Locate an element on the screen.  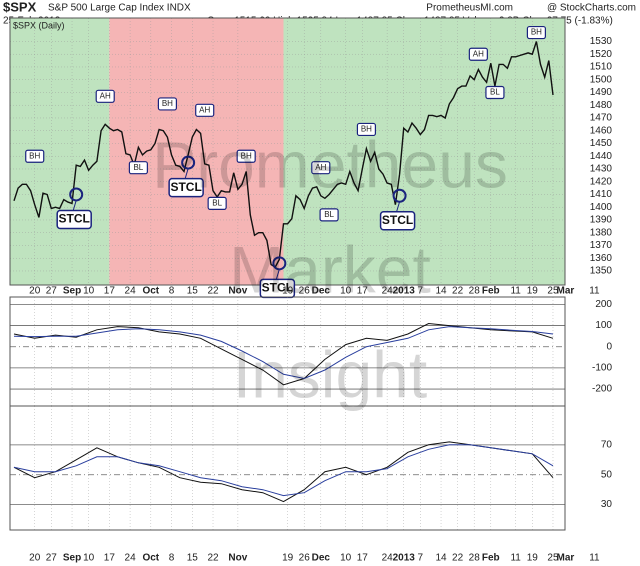
symbol: $SPX is located at coordinates (20, 7).